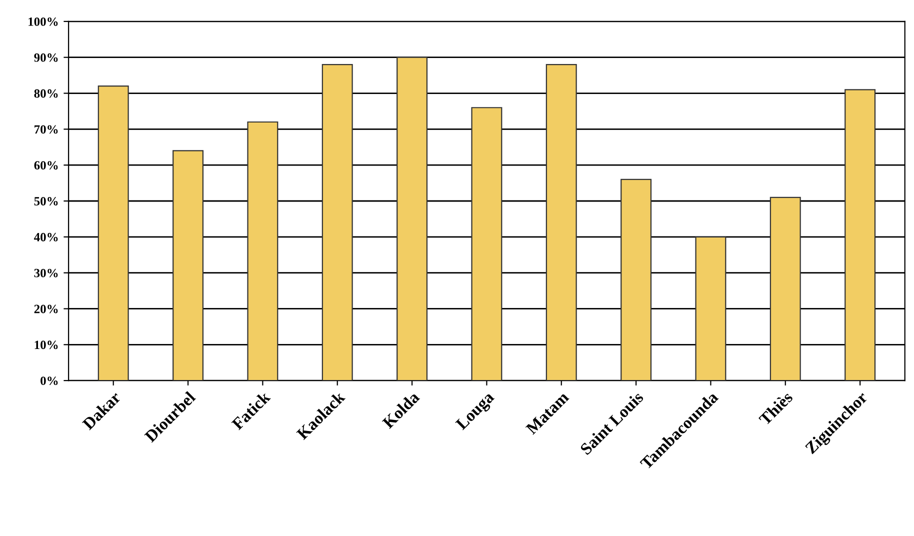 The height and width of the screenshot is (536, 914). I want to click on y-tick-label: 40%, so click(46, 237).